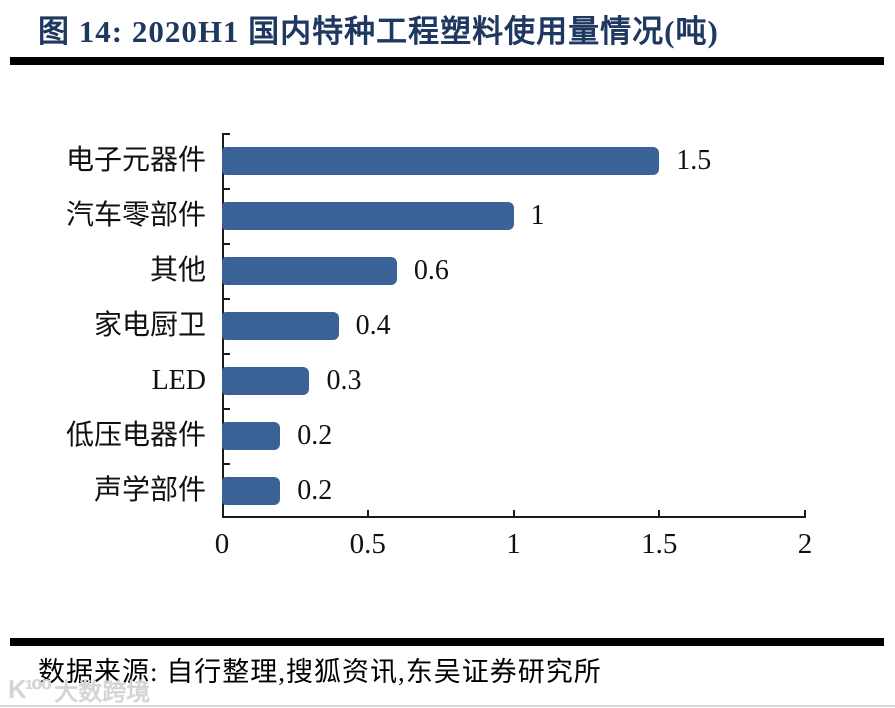 The image size is (895, 708). I want to click on watermark-logo-icon: K¹⁰⁰, so click(30, 689).